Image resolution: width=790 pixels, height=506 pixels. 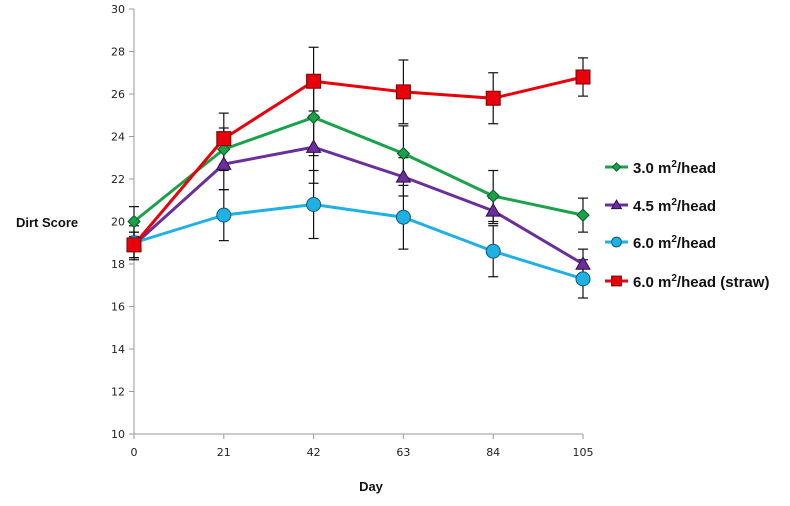 I want to click on legend-label: 3.0 m2/head, so click(x=674, y=168).